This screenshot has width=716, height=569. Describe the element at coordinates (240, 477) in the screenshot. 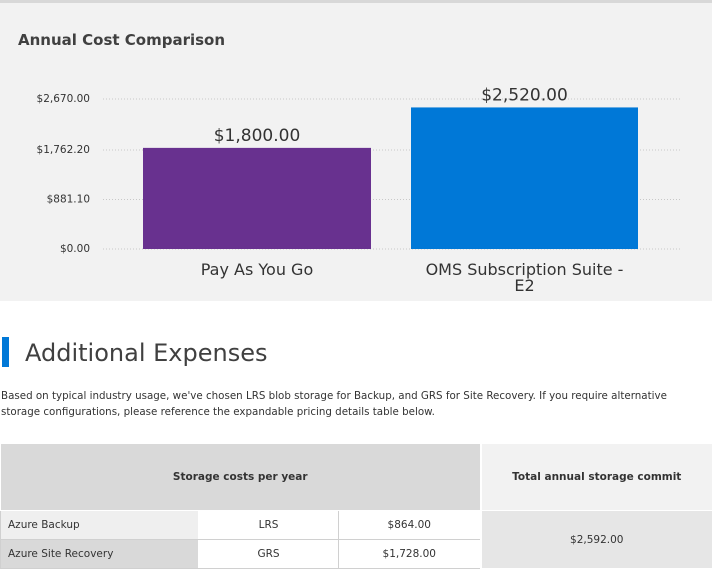

I see `storage-costs-header: Storage costs per year` at that location.